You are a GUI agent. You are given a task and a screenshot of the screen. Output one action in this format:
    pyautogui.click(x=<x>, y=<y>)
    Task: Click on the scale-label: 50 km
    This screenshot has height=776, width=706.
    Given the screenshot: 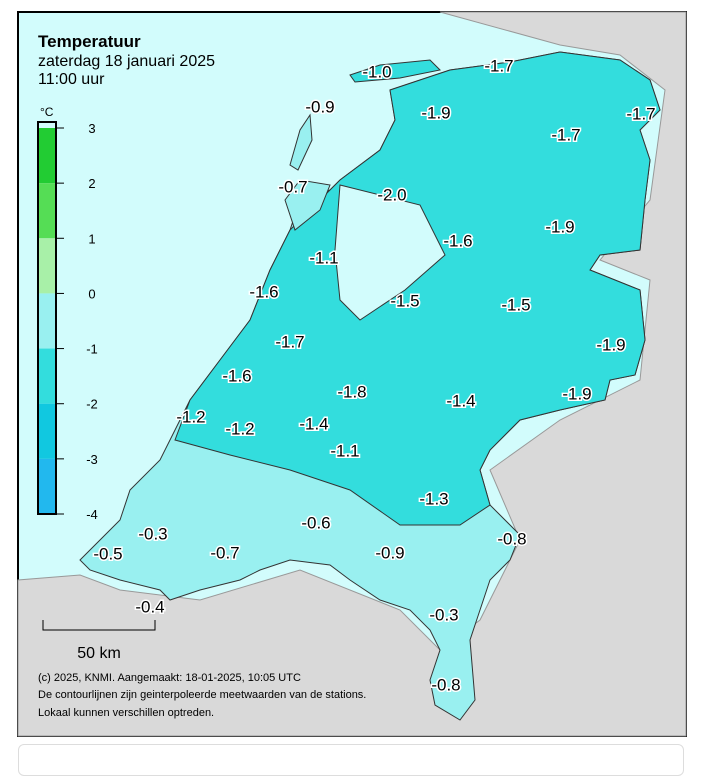 What is the action you would take?
    pyautogui.click(x=99, y=653)
    